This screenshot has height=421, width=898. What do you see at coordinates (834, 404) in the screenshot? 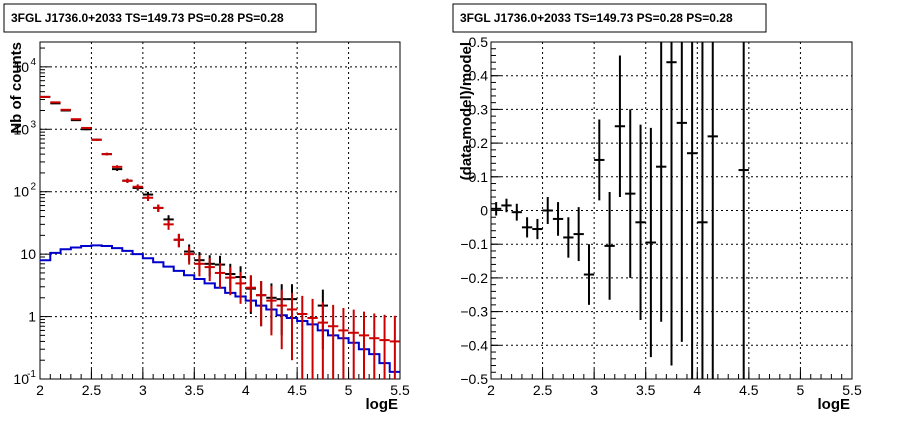
I see `residual-xlabel: logE` at bounding box center [834, 404].